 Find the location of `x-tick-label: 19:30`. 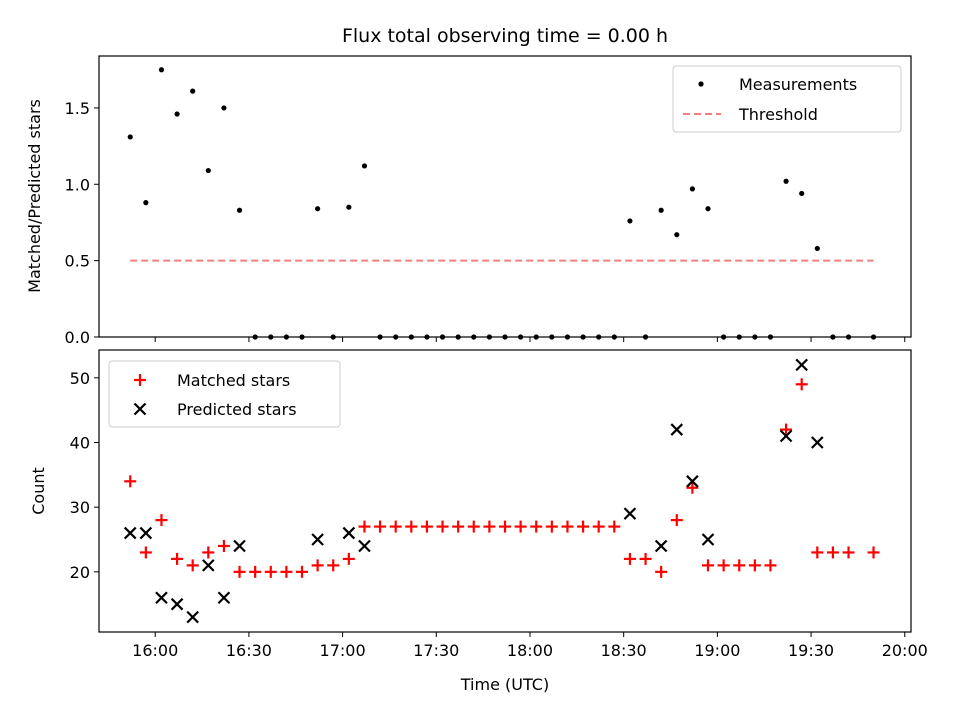

x-tick-label: 19:30 is located at coordinates (811, 650).